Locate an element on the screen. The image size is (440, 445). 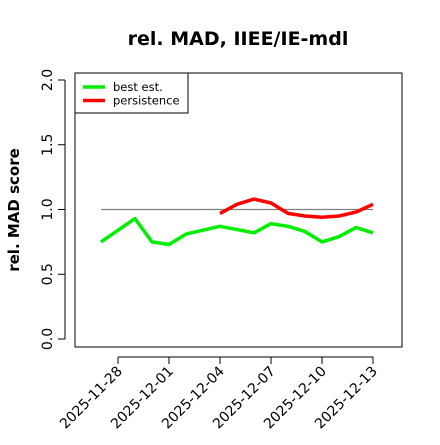
chart-title: rel. MAD, IIEE/IE-mdl is located at coordinates (238, 39).